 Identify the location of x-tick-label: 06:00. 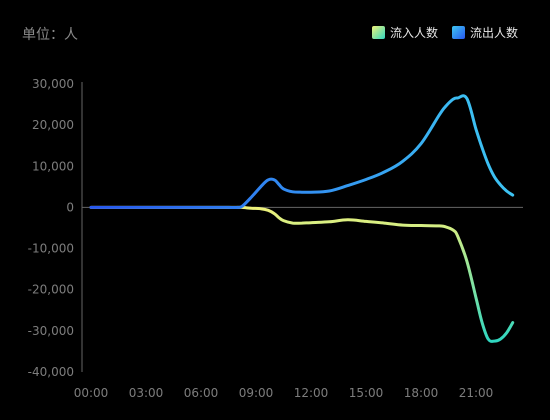
(201, 393).